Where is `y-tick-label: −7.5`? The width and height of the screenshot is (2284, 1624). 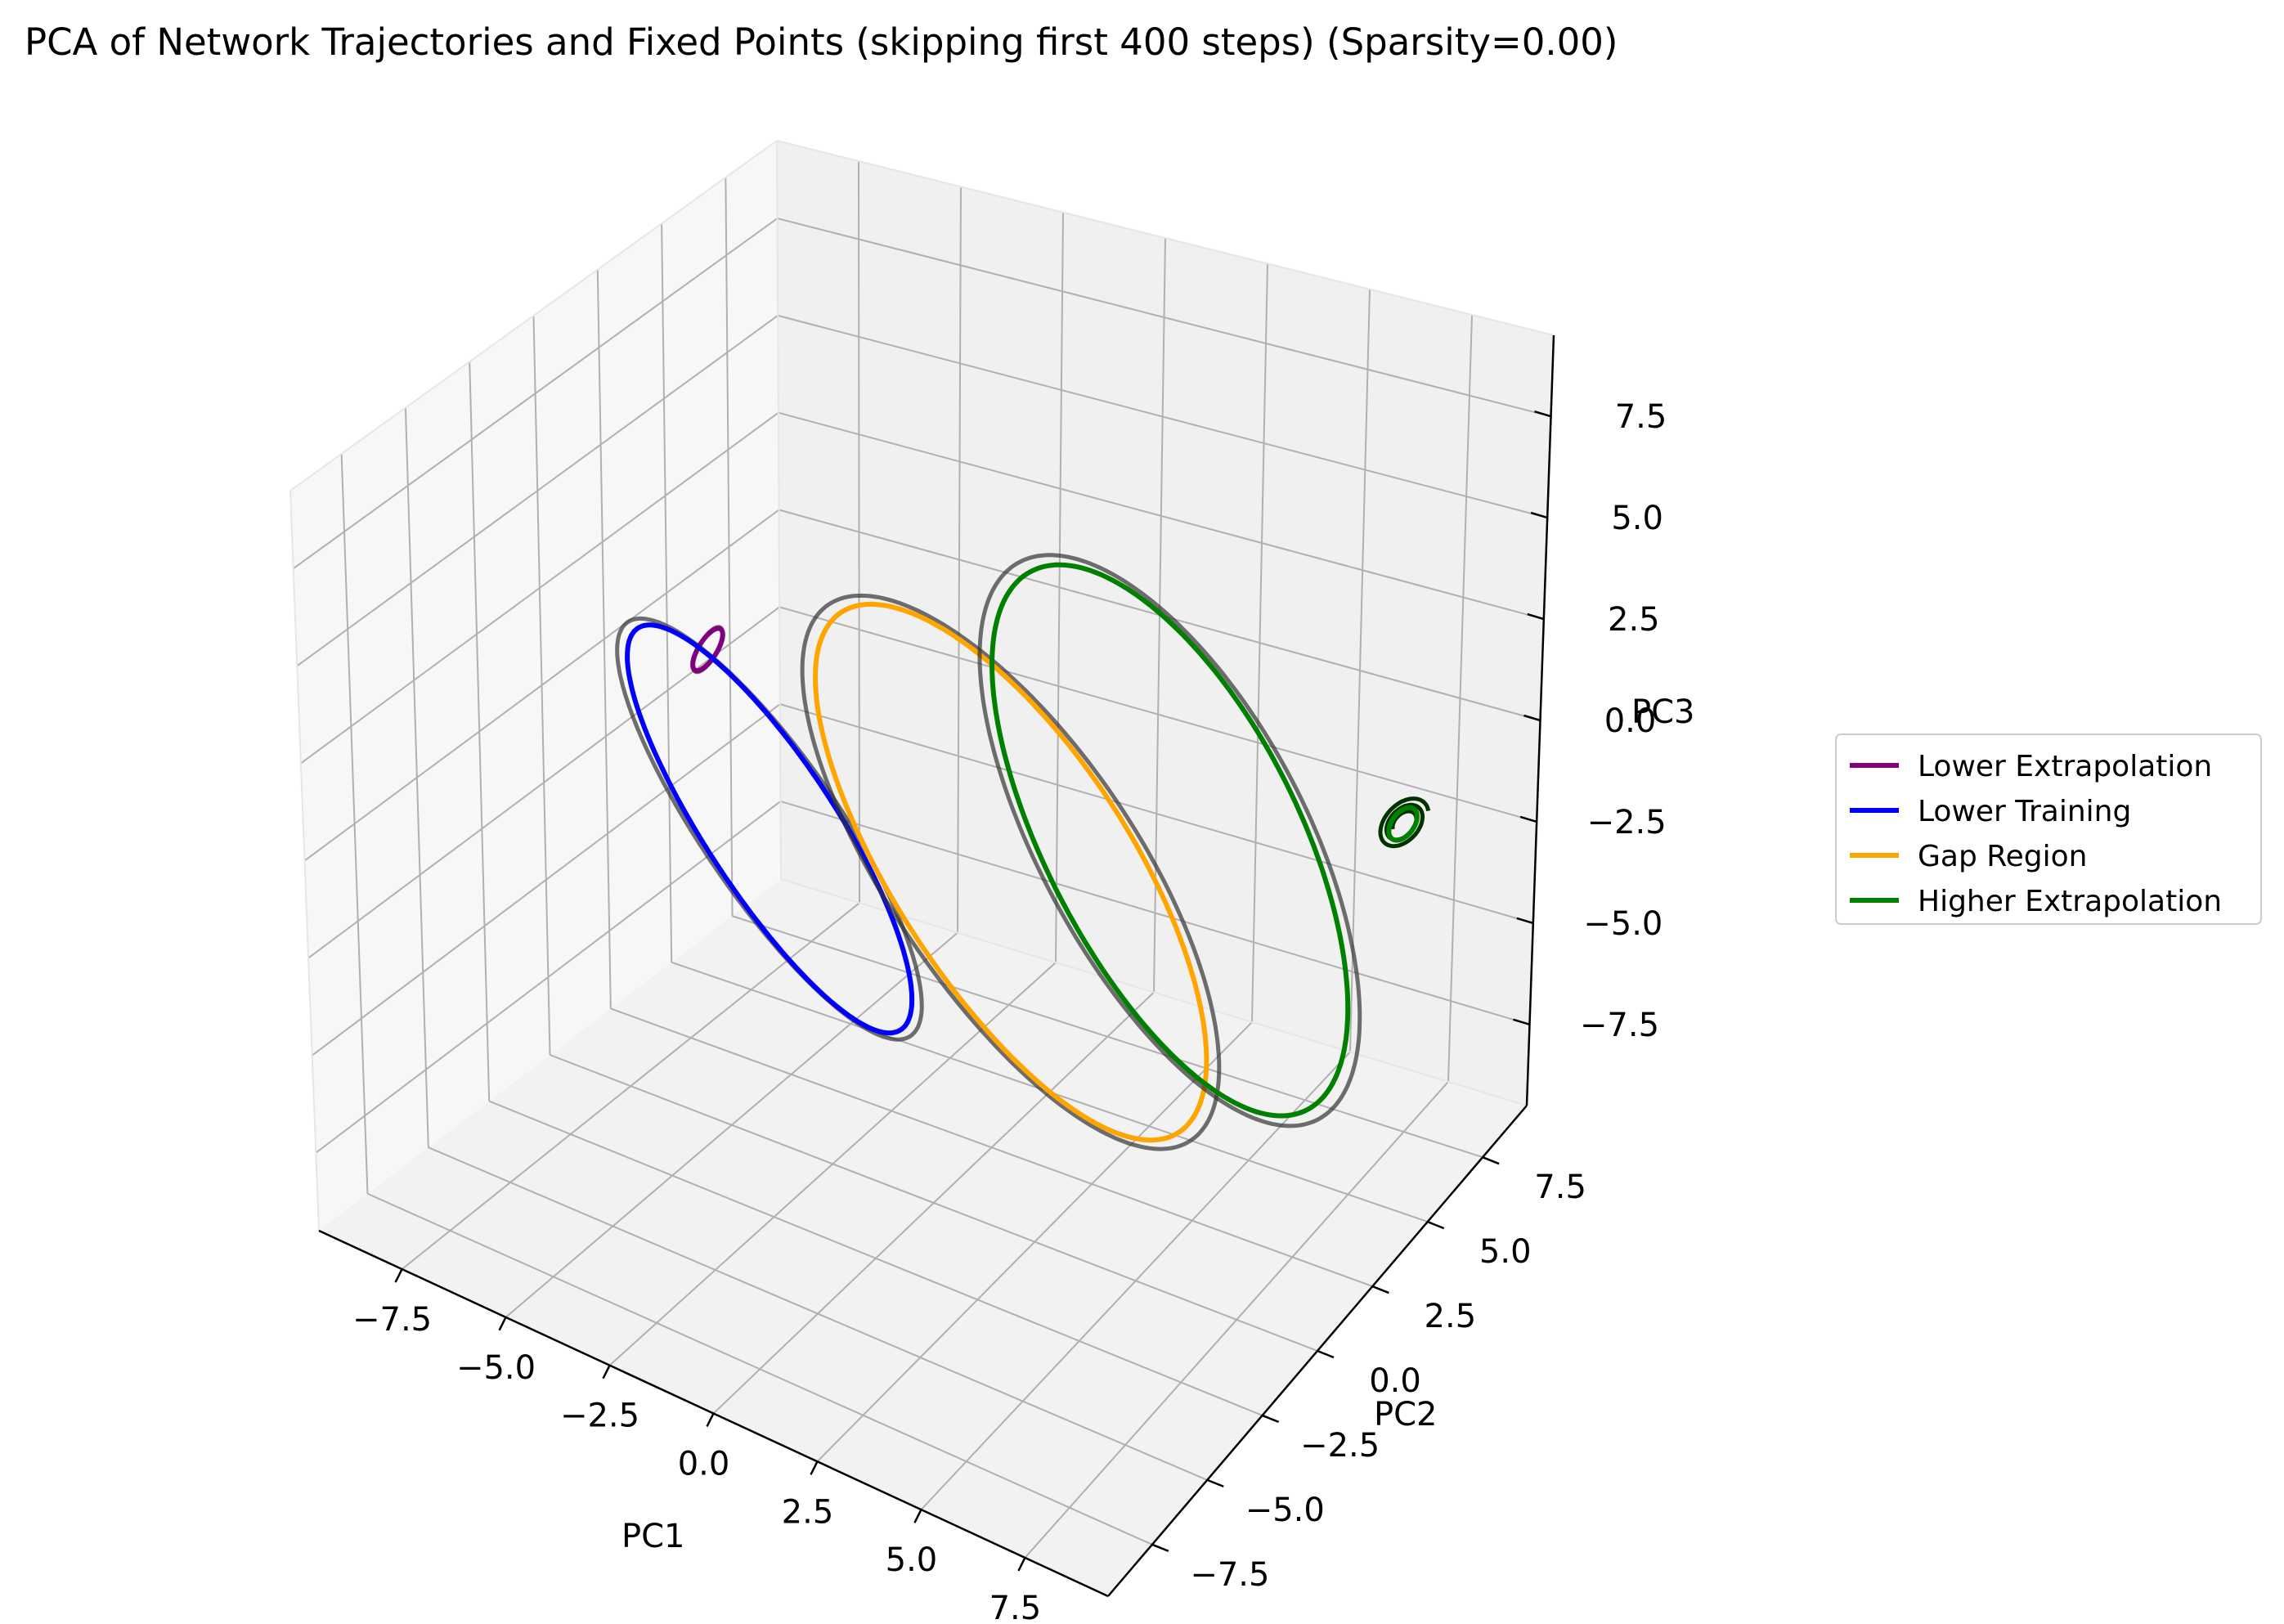 y-tick-label: −7.5 is located at coordinates (1229, 1575).